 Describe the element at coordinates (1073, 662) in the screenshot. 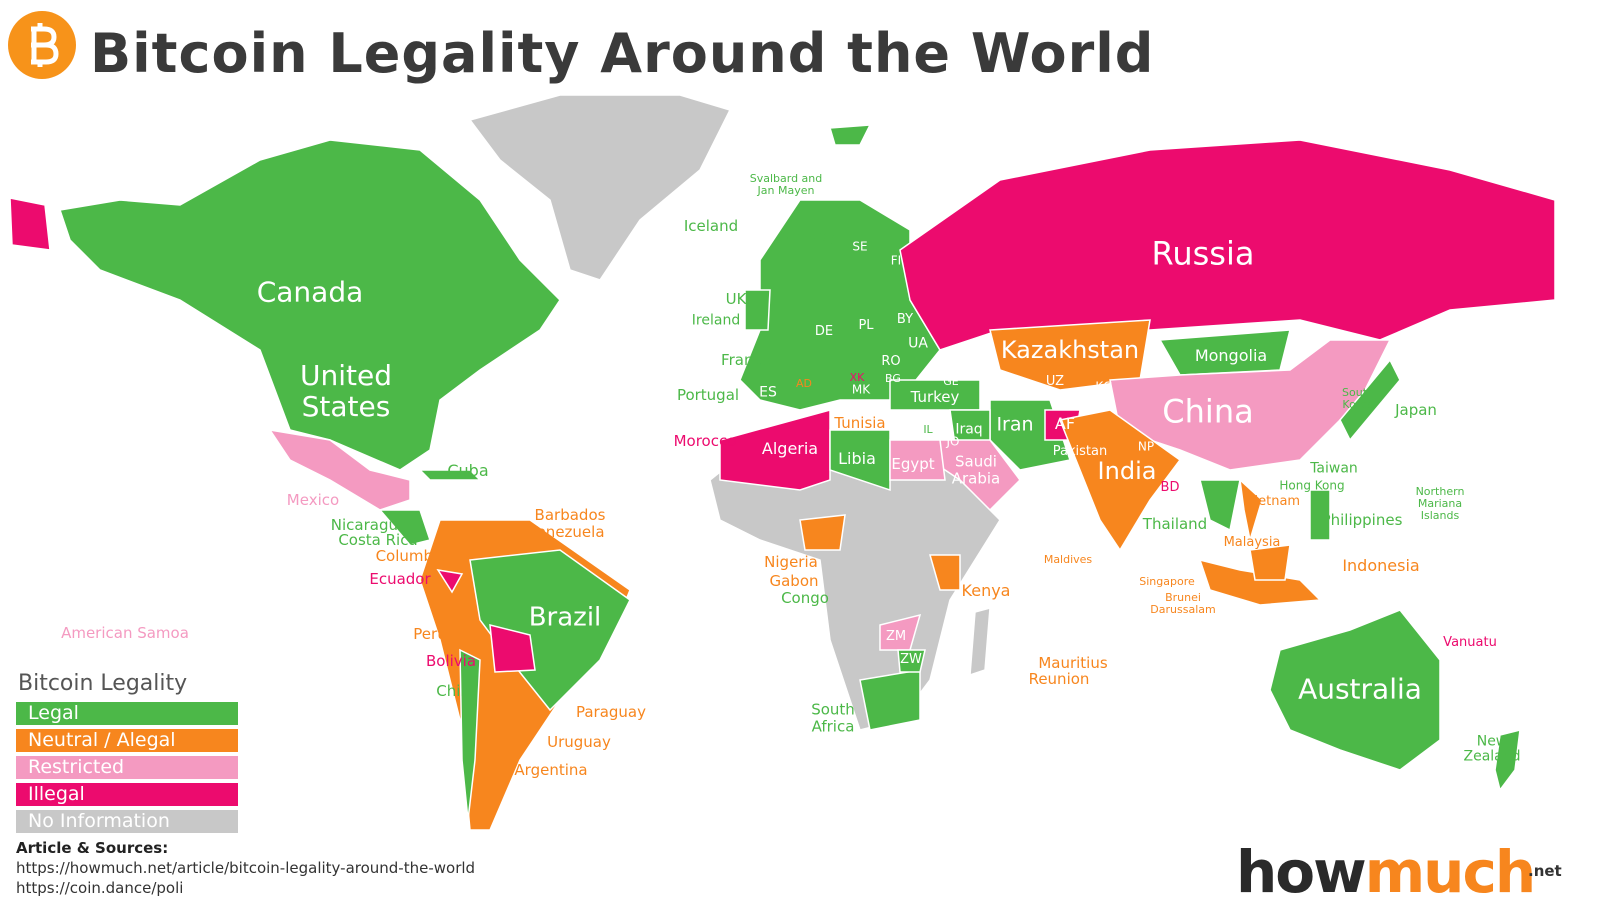

I see `country-label: Mauritius` at that location.